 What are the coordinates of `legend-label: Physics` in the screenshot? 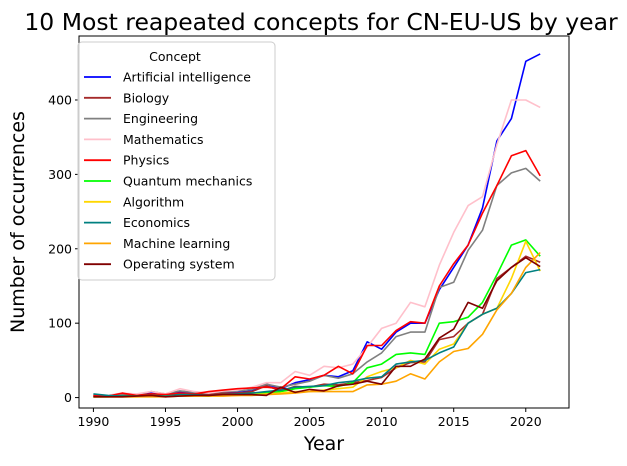 It's located at (146, 160).